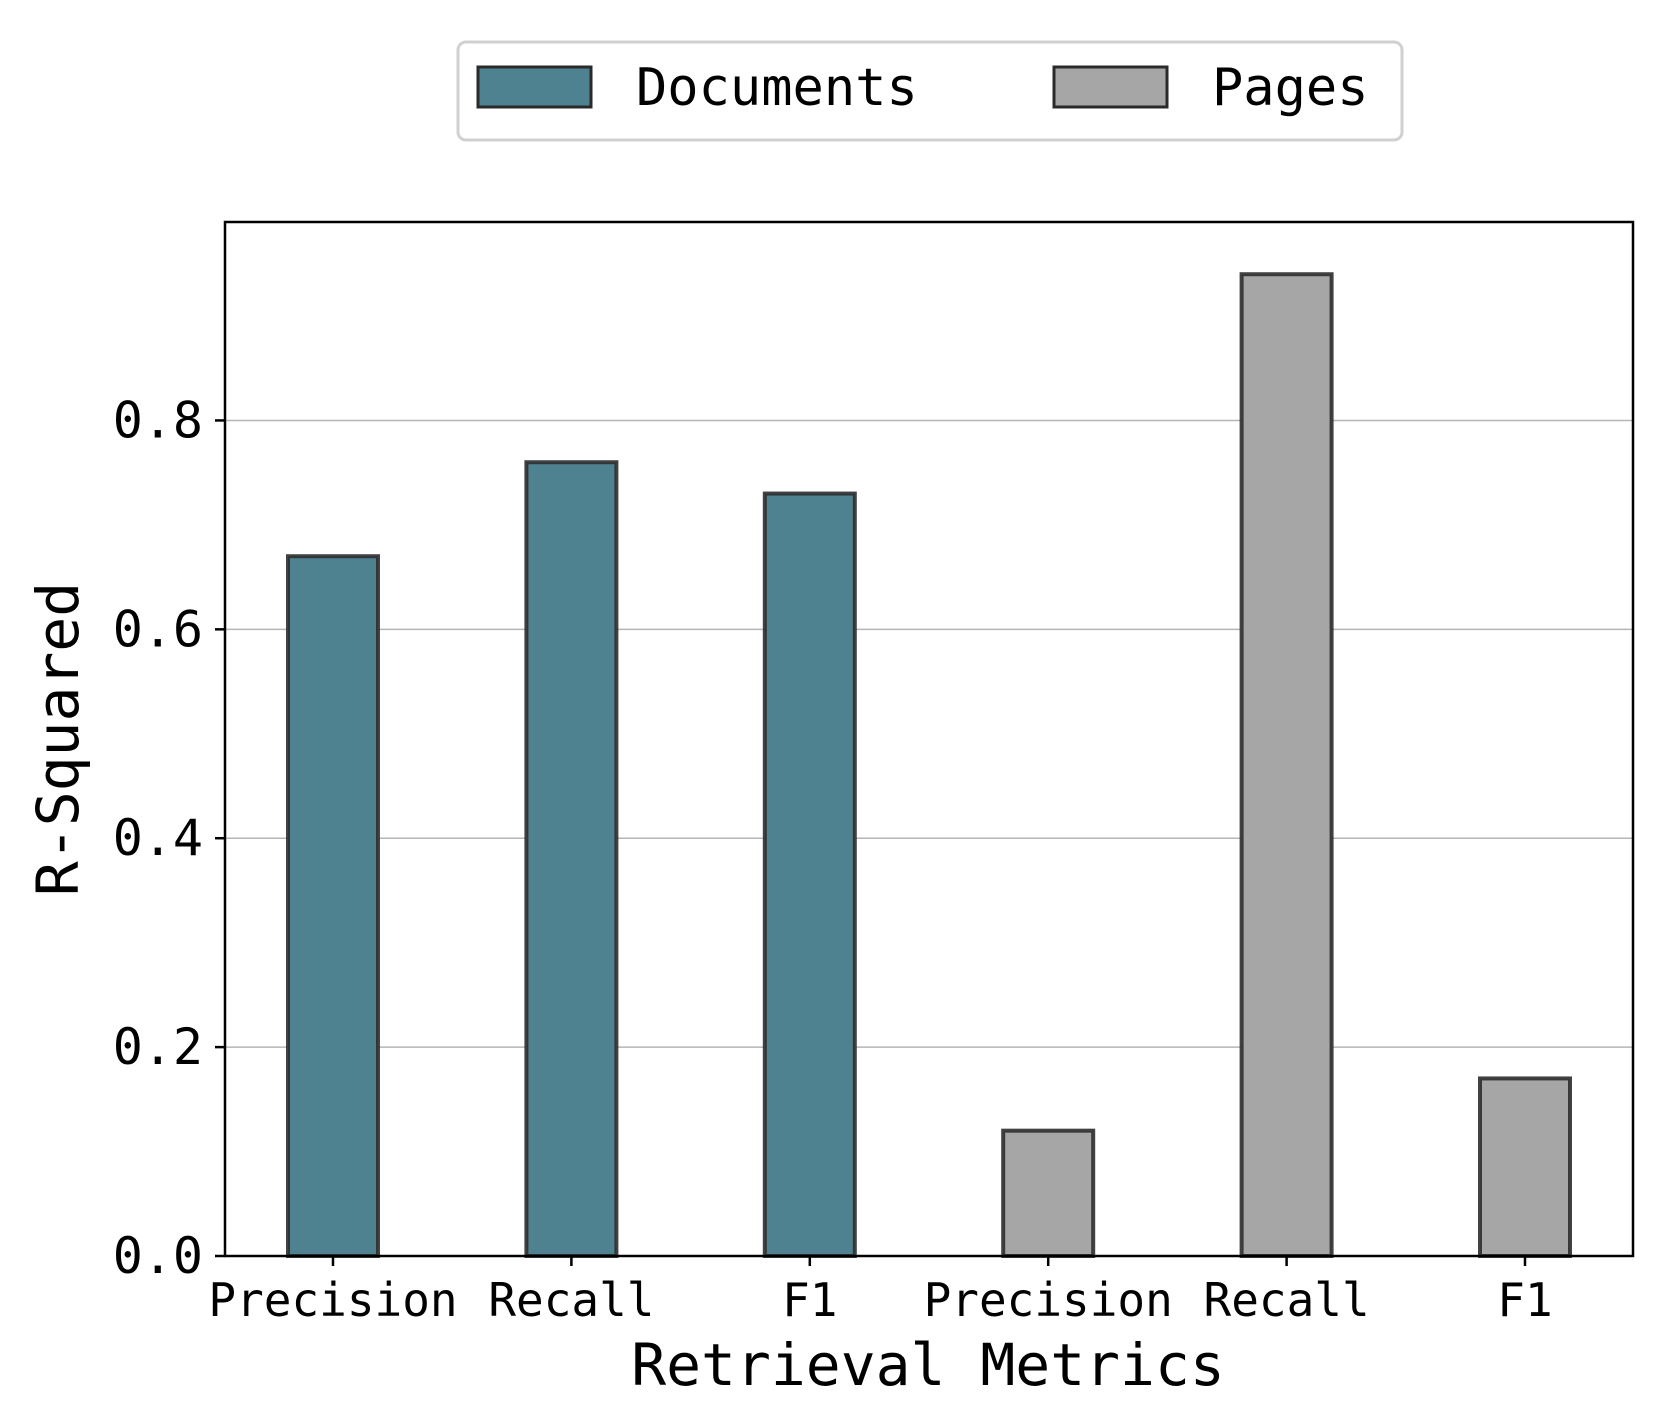 The image size is (1661, 1423). What do you see at coordinates (1286, 765) in the screenshot?
I see `bar-pages-recall` at bounding box center [1286, 765].